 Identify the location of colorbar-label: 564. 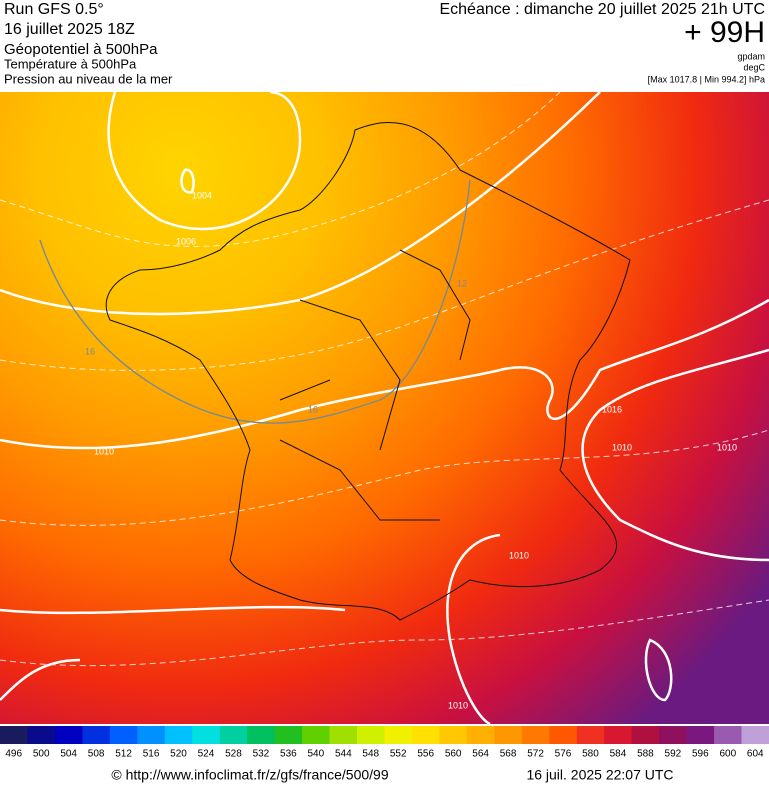
(480, 754).